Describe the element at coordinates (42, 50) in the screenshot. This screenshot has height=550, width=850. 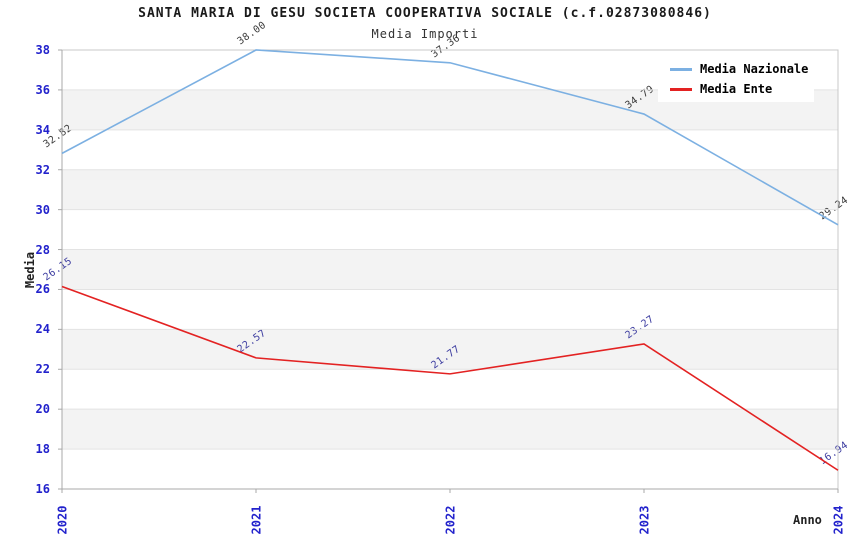
I see `y-tick-label: 38` at that location.